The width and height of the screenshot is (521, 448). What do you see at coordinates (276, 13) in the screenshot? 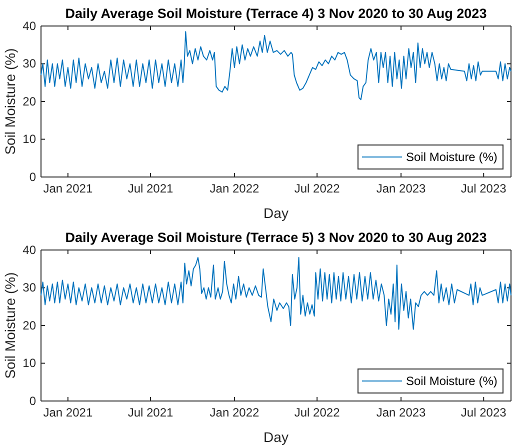
I see `chart-title: Daily Average Soil Moisture (Terrace 4) 3 Nov 2020 to 30 Aug 2023` at bounding box center [276, 13].